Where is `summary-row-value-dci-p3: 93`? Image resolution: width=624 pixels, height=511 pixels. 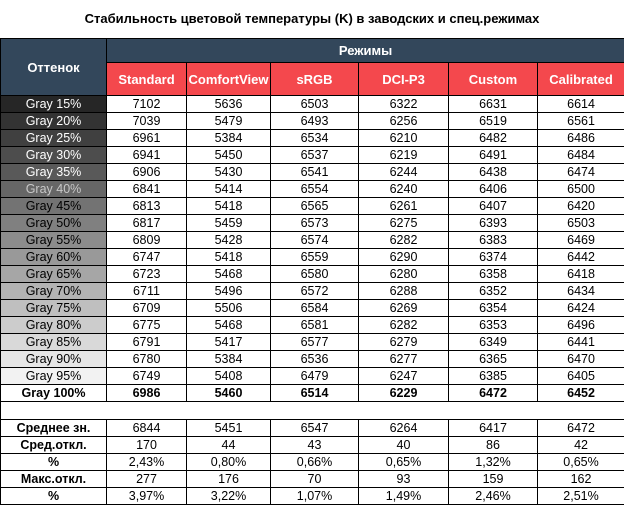
summary-row-value-dci-p3: 93 is located at coordinates (403, 479).